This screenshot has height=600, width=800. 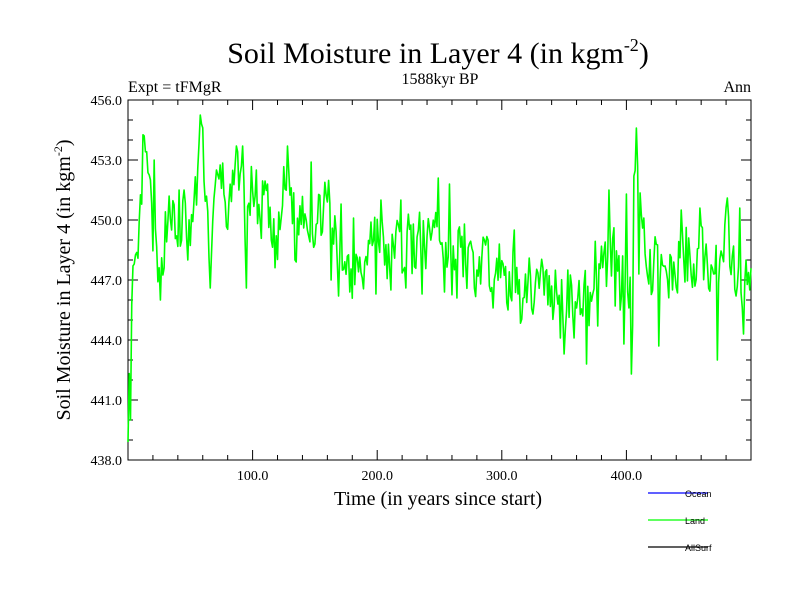 What do you see at coordinates (58, 151) in the screenshot?
I see `y-axis-label-superscript: -2` at bounding box center [58, 151].